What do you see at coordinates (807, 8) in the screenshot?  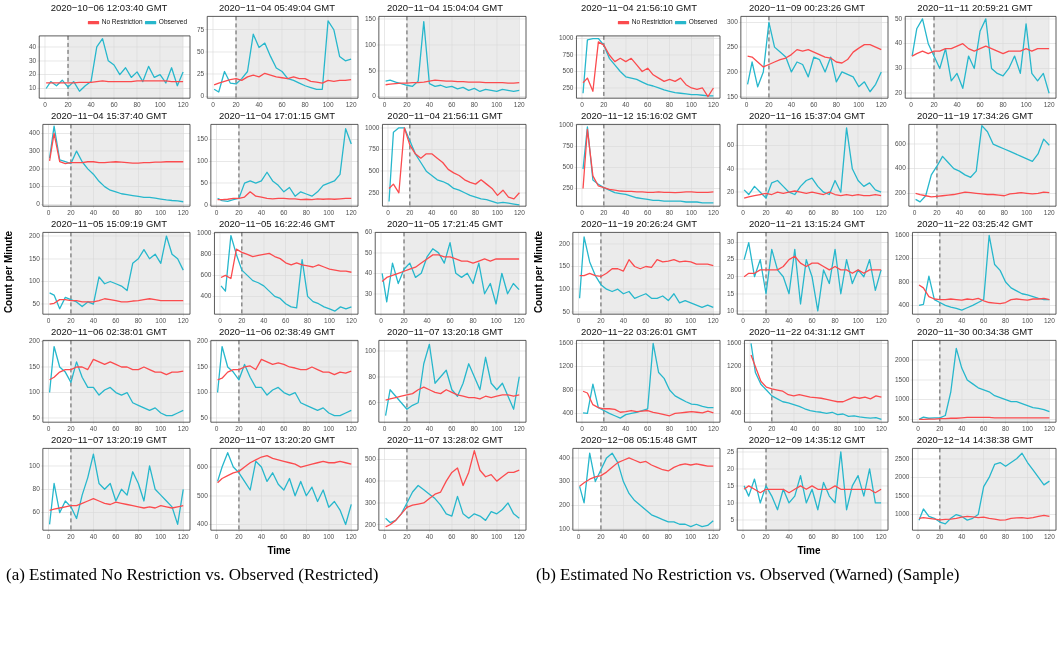 I see `chart-title: 2020−11−09 00:23:26 GMT` at bounding box center [807, 8].